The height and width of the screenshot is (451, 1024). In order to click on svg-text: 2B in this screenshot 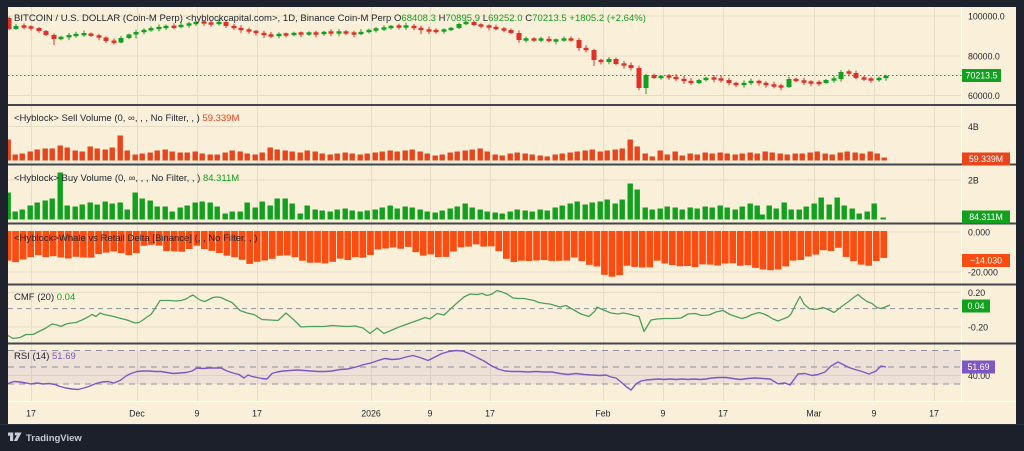, I will do `click(973, 181)`.